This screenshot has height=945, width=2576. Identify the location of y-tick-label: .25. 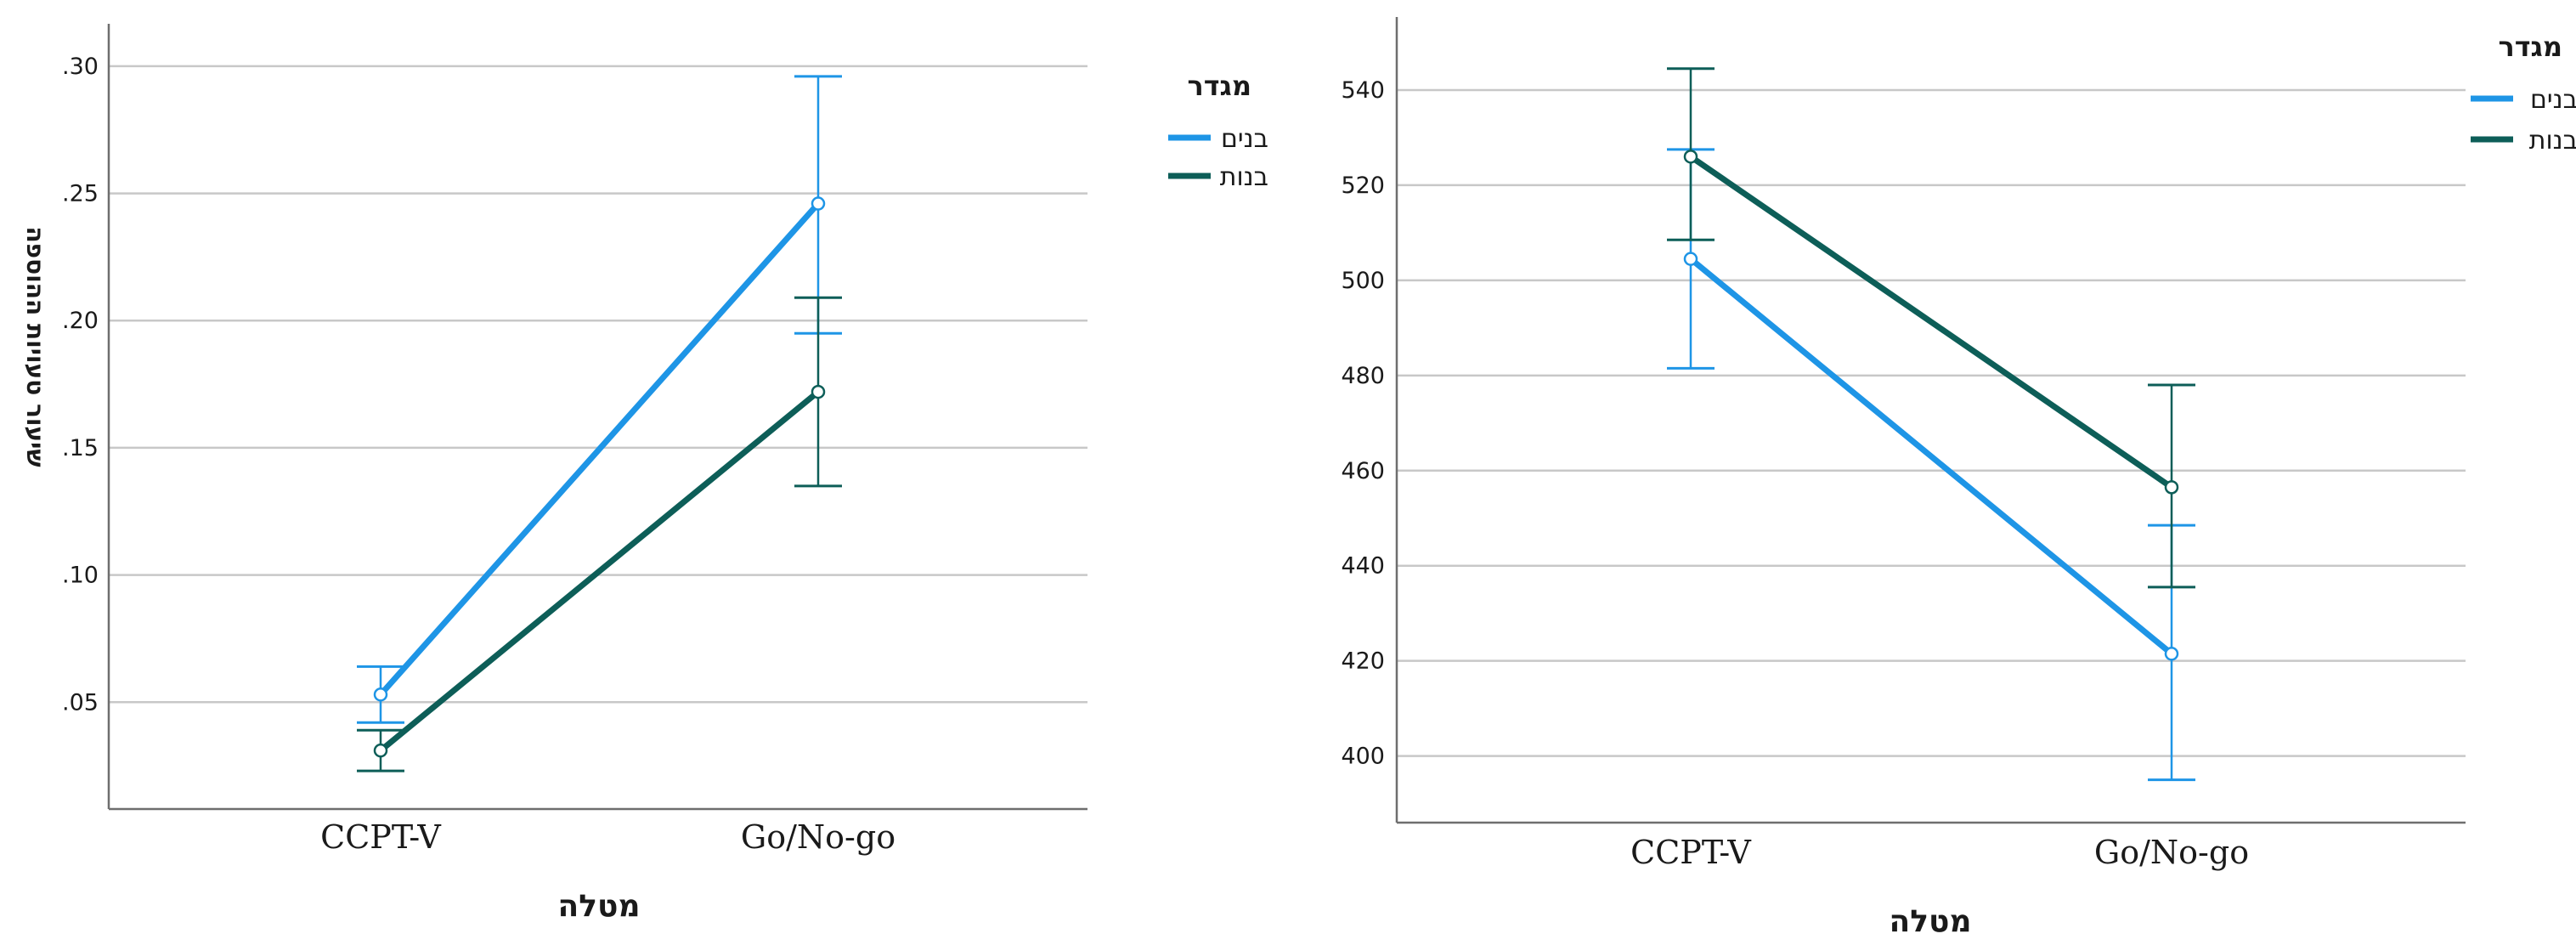
(80, 194).